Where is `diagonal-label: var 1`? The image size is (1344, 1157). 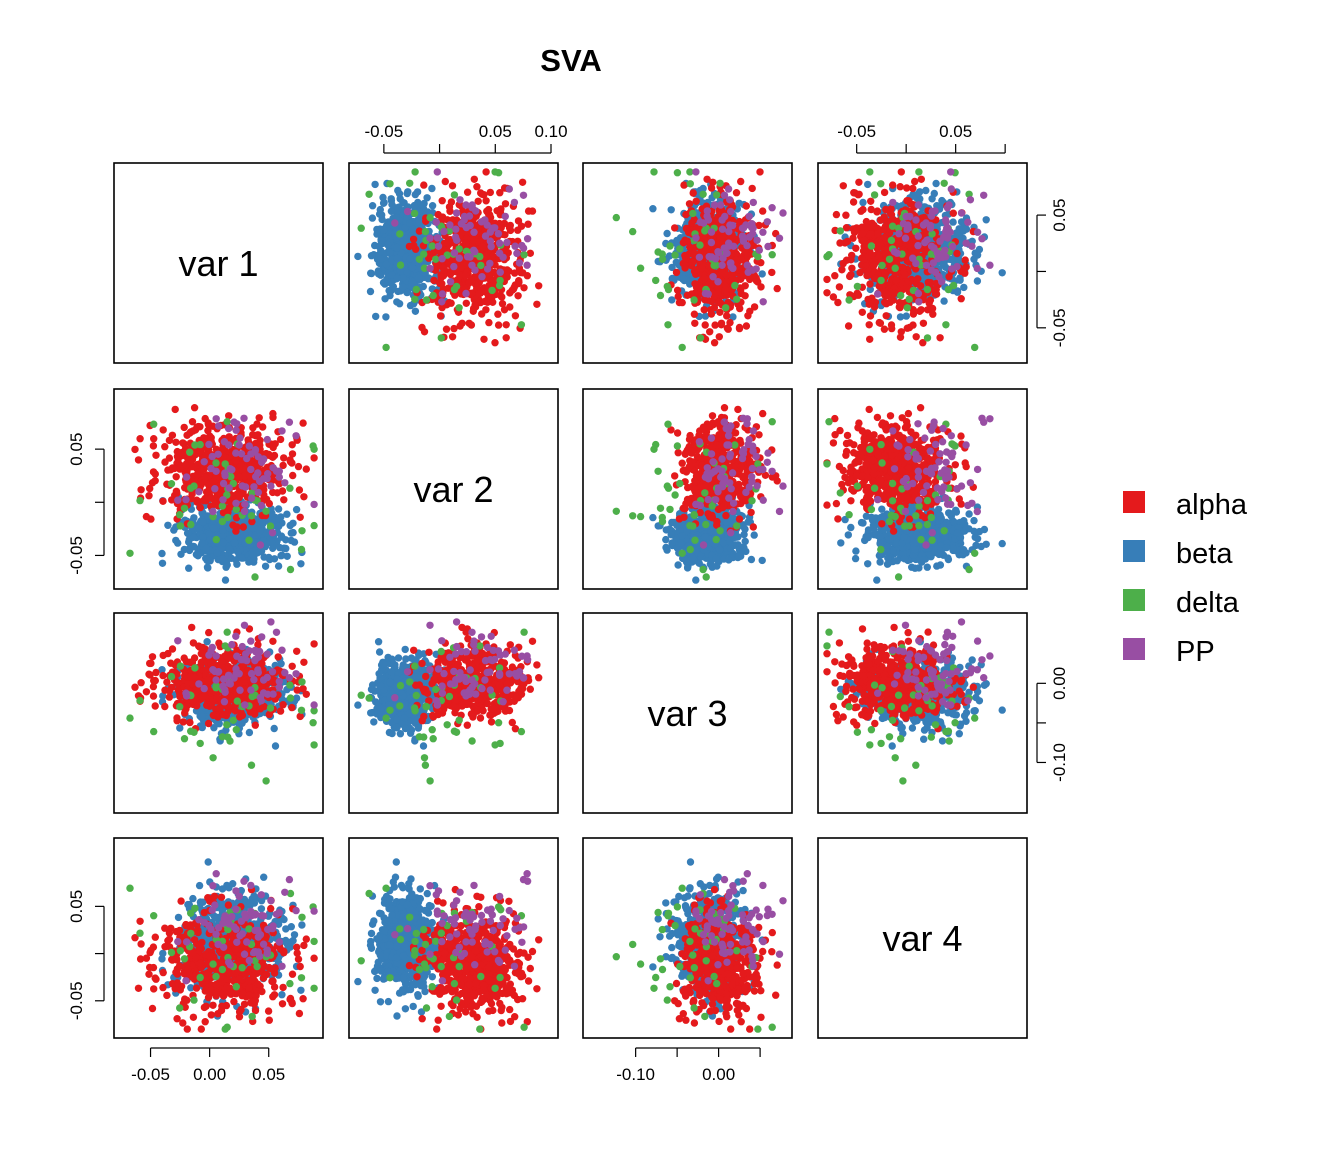
diagonal-label: var 1 is located at coordinates (218, 263).